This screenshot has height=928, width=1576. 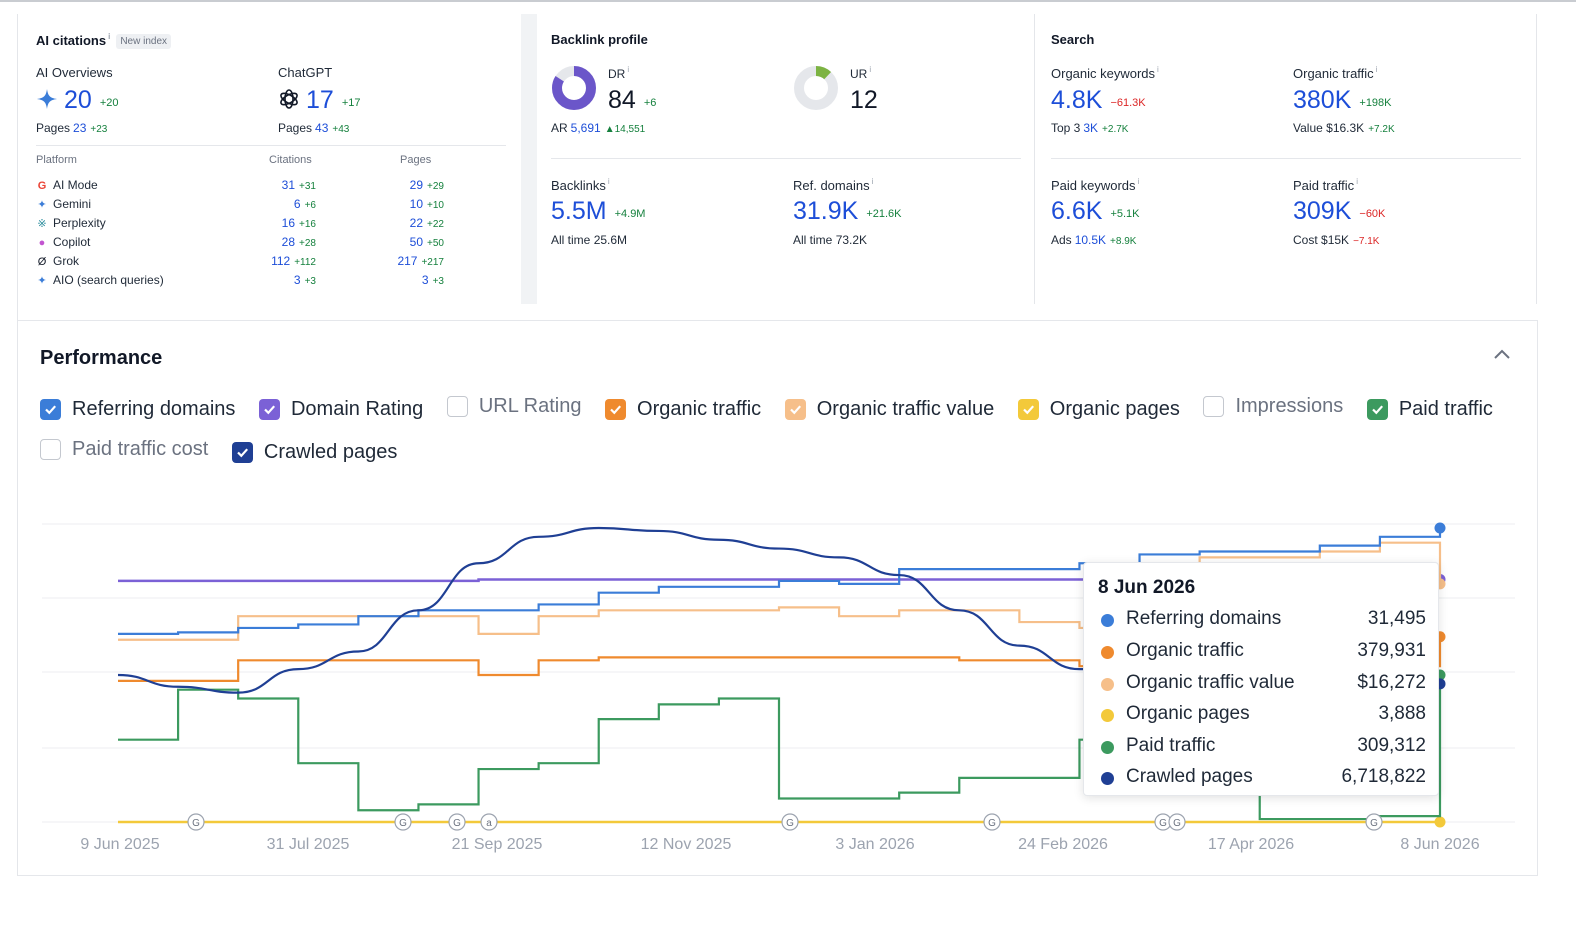 What do you see at coordinates (861, 73) in the screenshot?
I see `ur-label: UR i` at bounding box center [861, 73].